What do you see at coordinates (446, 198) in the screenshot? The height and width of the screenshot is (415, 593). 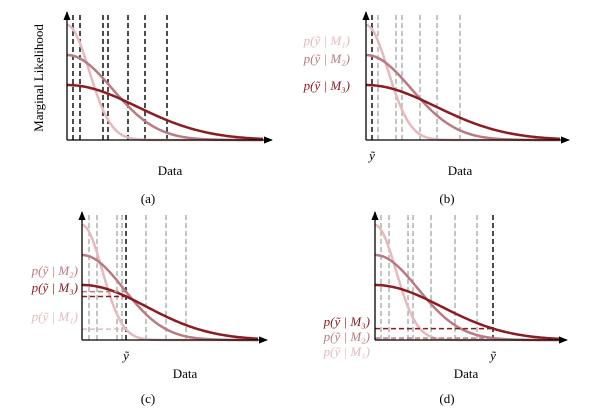 I see `caption: (b)` at bounding box center [446, 198].